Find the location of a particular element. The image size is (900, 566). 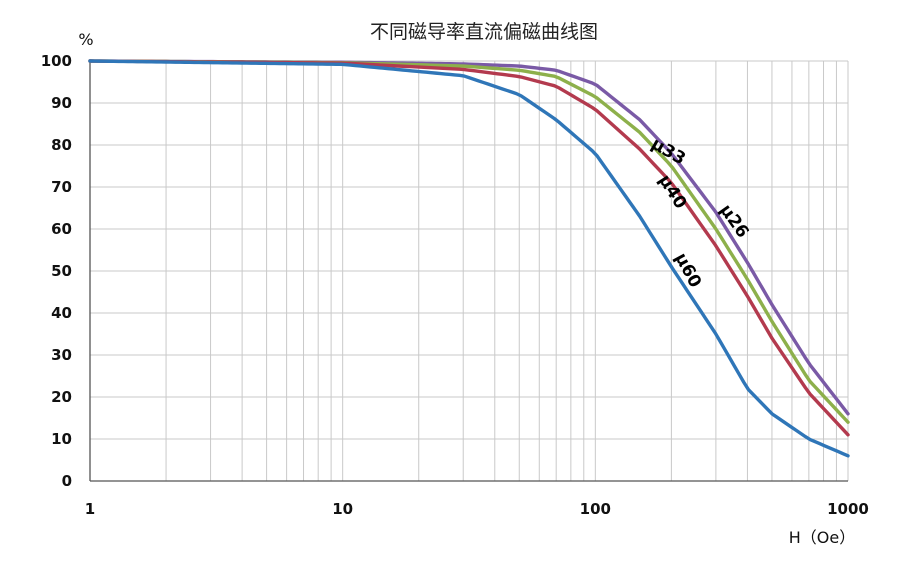

x-tick-label: 1000 is located at coordinates (848, 509).